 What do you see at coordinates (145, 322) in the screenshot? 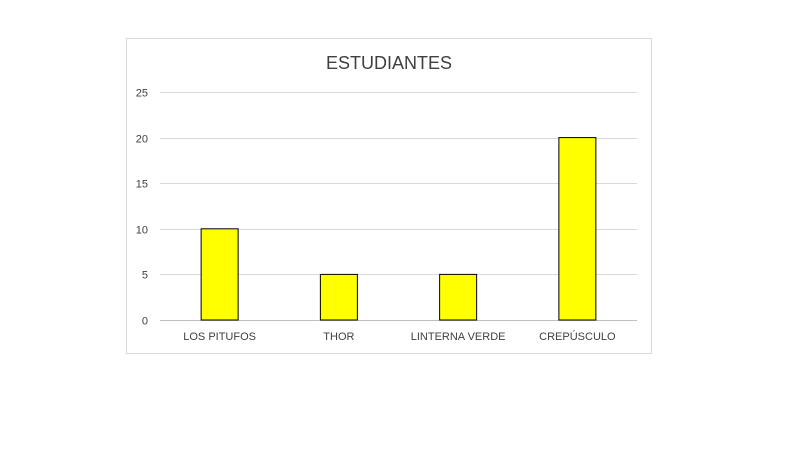
I see `y-tick-label: 0` at bounding box center [145, 322].